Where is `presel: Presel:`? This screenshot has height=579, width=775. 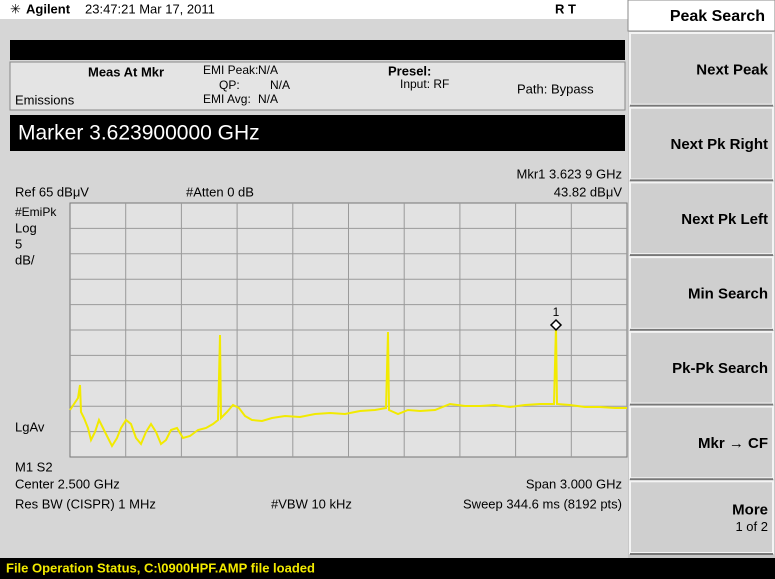 presel: Presel: is located at coordinates (409, 70).